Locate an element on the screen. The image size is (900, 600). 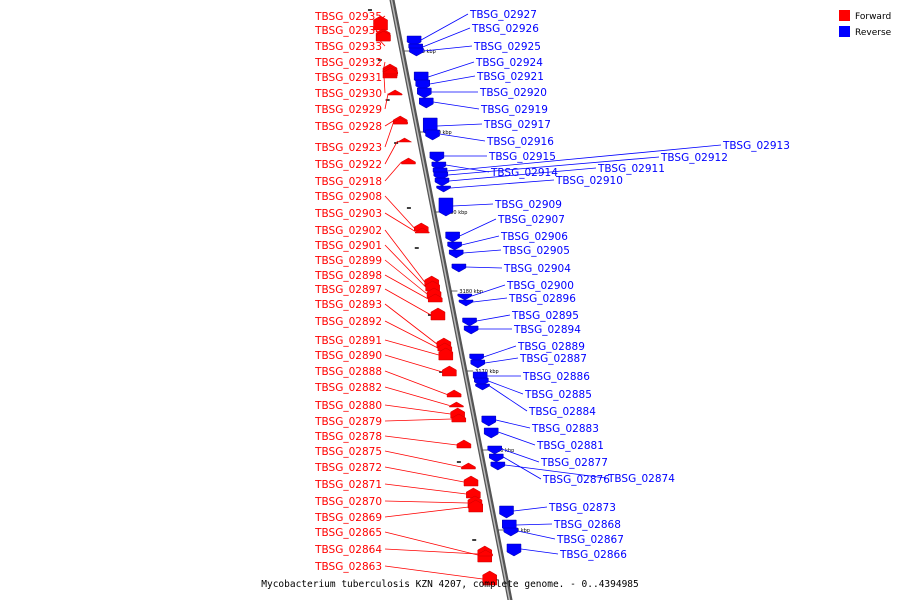
reverse-gene: TBSG_02927 is located at coordinates (471, 28).